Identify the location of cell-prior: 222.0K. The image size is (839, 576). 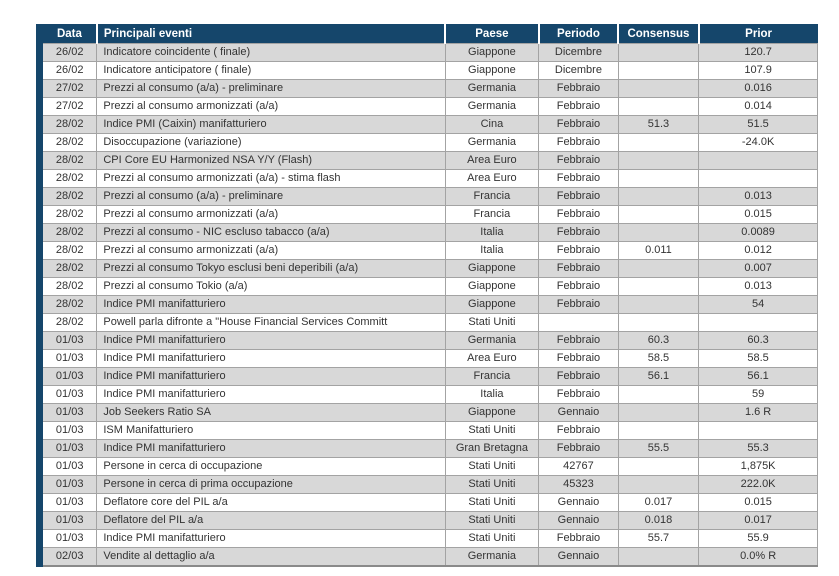
(758, 484).